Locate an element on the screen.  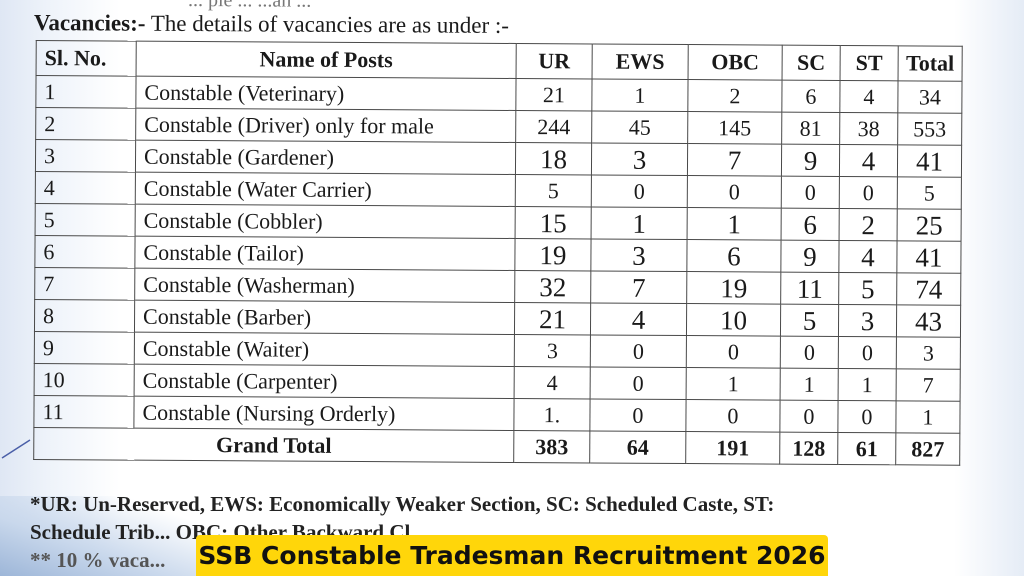
cell-ur: 1. is located at coordinates (552, 414).